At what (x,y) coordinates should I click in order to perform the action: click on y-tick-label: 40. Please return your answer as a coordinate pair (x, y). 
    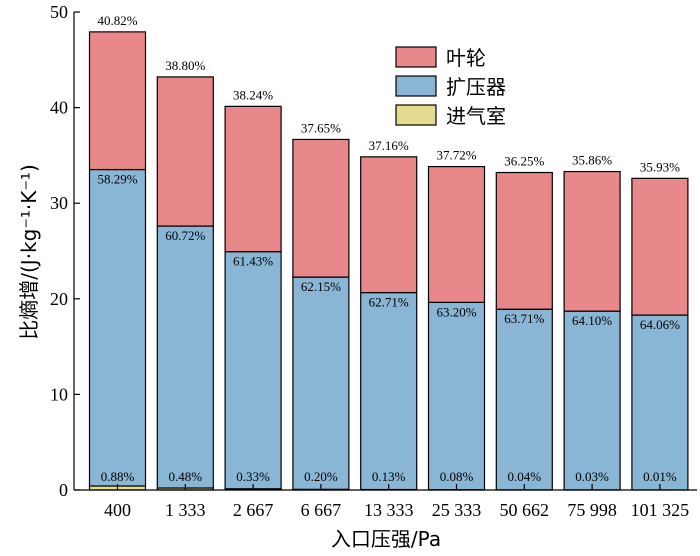
    Looking at the image, I should click on (59, 108).